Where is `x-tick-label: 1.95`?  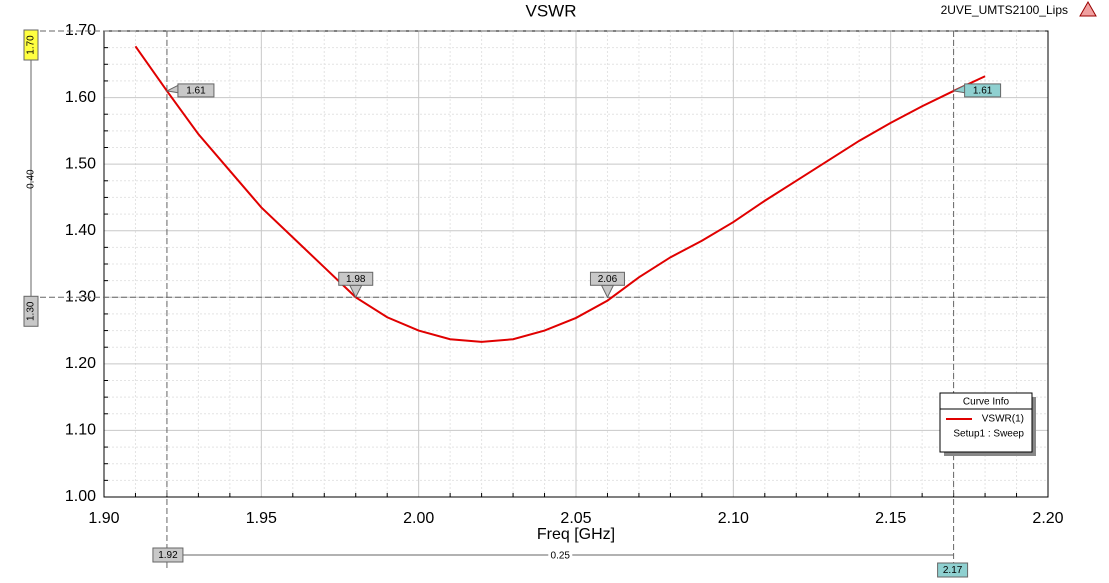
x-tick-label: 1.95 is located at coordinates (261, 518).